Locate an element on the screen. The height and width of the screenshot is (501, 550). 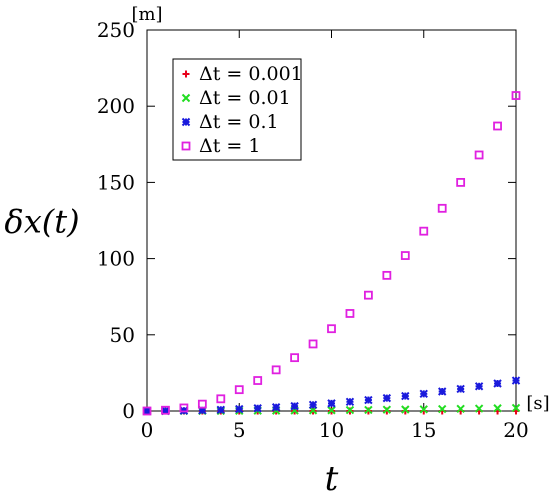
x-tick-label: 5 is located at coordinates (239, 430).